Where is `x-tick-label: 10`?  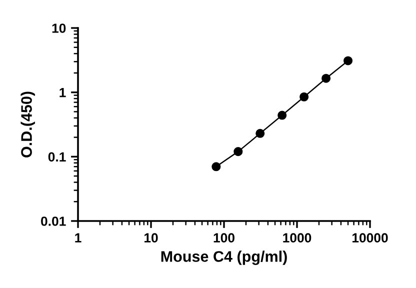 x-tick-label: 10 is located at coordinates (151, 237).